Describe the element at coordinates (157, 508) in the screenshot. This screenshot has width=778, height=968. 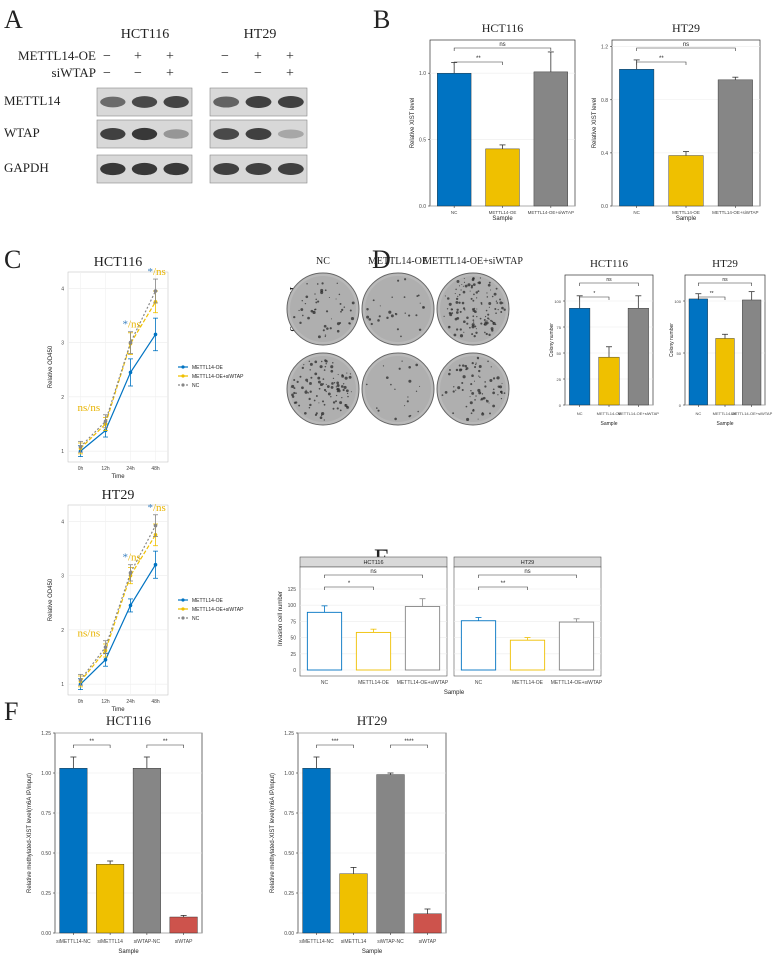
I see `significance-annotation: */ns` at that location.